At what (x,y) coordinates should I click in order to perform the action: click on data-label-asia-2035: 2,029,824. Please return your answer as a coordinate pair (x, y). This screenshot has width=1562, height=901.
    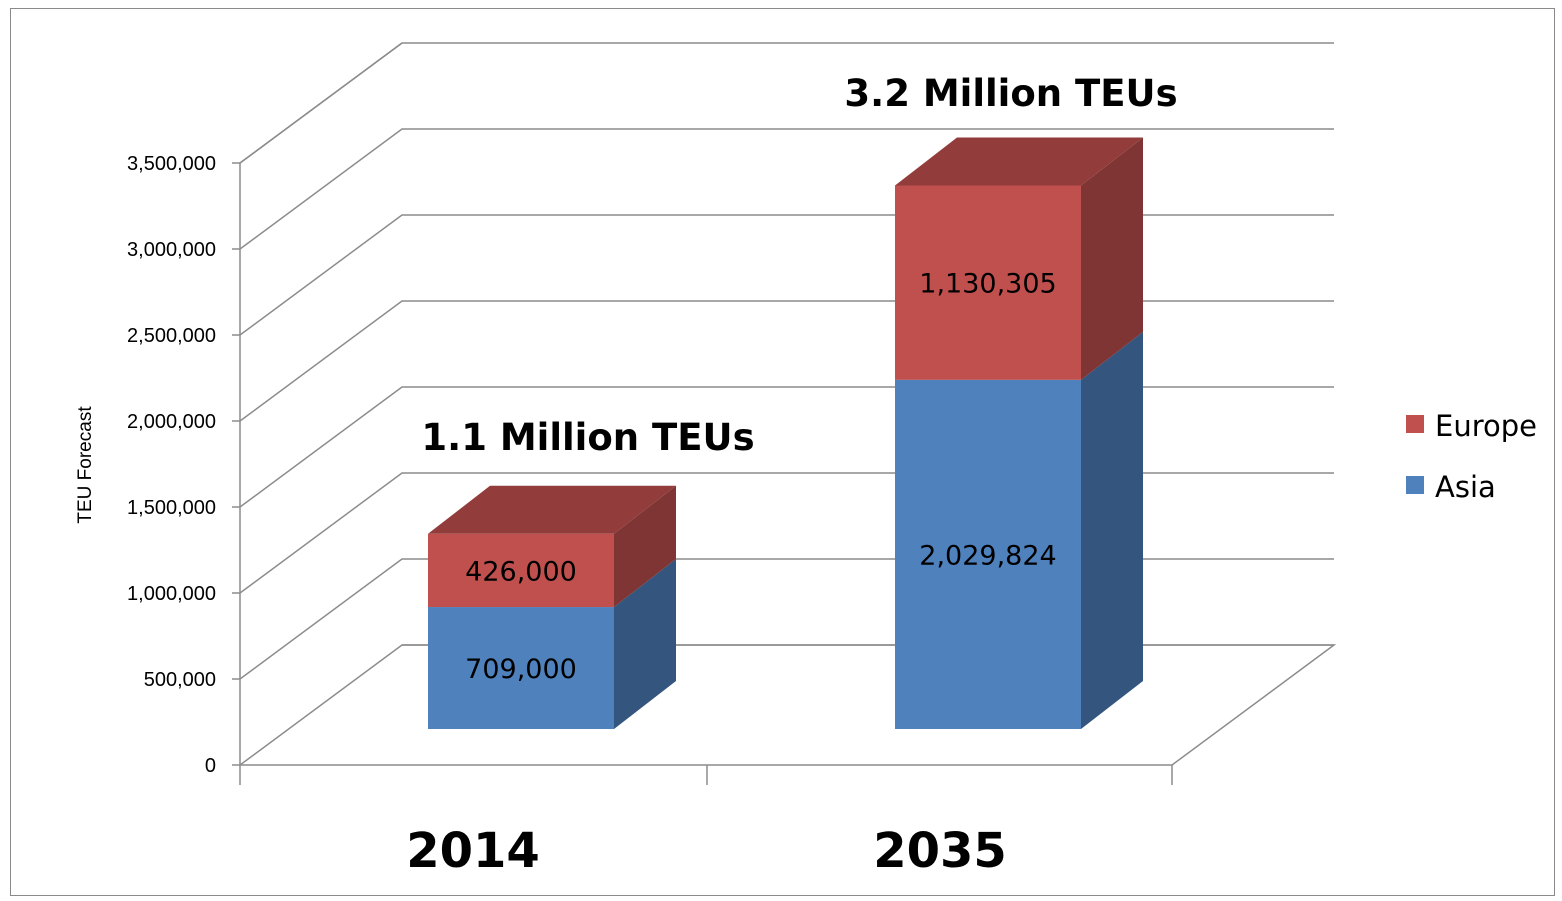
    Looking at the image, I should click on (987, 555).